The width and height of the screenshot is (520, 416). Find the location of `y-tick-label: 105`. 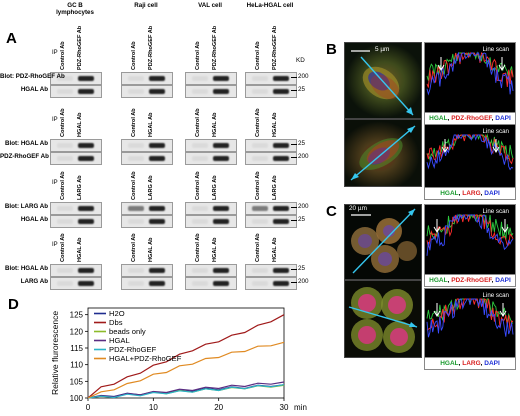

y-tick-label: 105 is located at coordinates (77, 381).